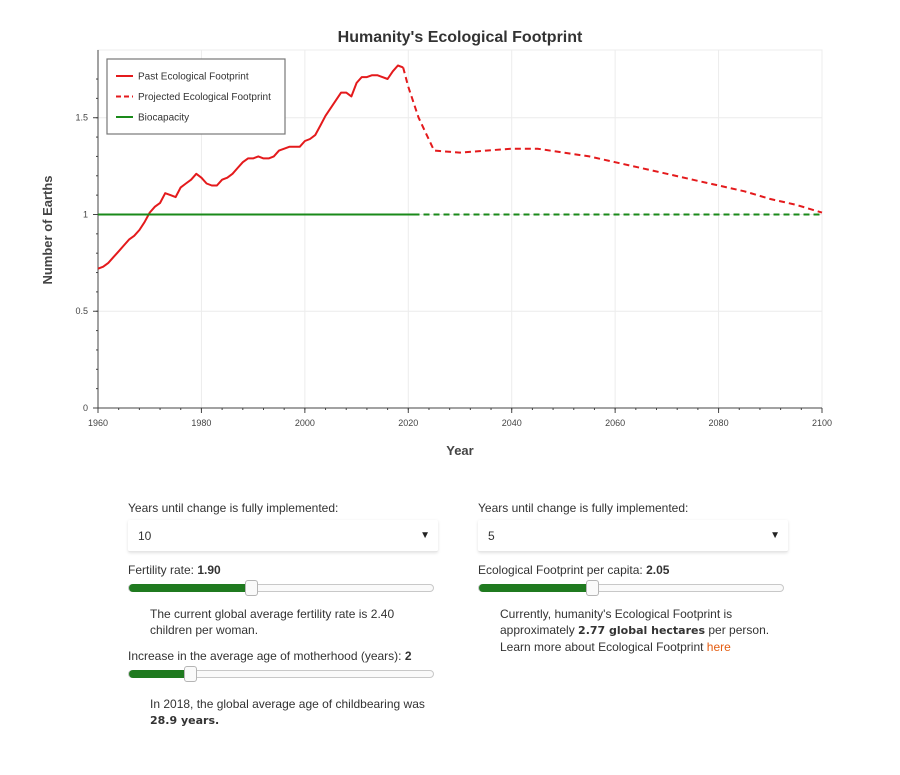 Image resolution: width=900 pixels, height=775 pixels. What do you see at coordinates (822, 423) in the screenshot?
I see `x-tick-label: 2100` at bounding box center [822, 423].